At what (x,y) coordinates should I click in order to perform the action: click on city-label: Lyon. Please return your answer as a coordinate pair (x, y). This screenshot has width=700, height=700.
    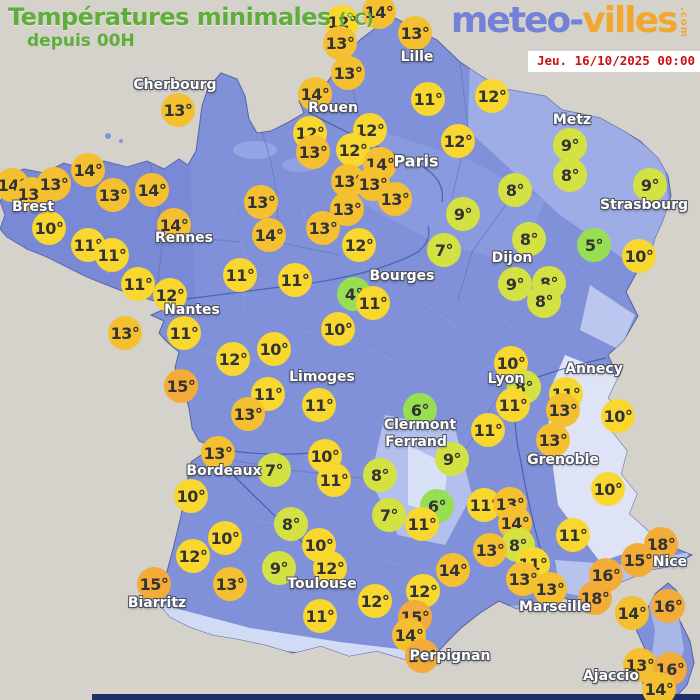
    Looking at the image, I should click on (506, 379).